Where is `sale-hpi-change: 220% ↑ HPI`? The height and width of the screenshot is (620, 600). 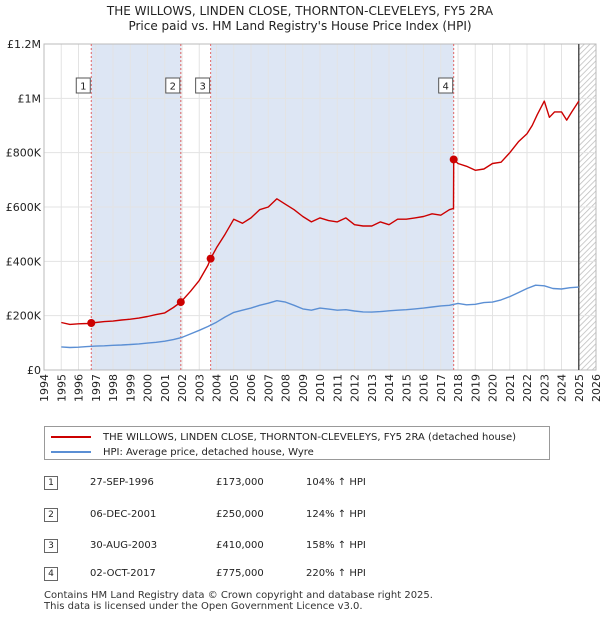 sale-hpi-change: 220% ↑ HPI is located at coordinates (336, 573).